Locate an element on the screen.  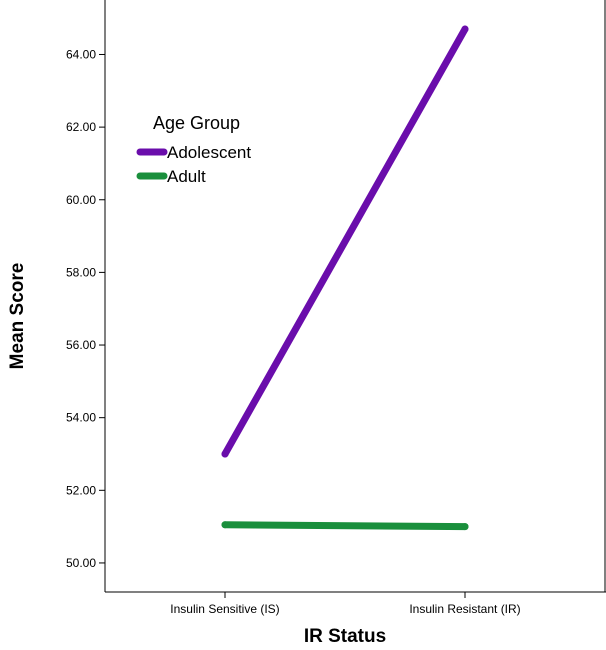
y-tick-label: 60.00 is located at coordinates (81, 200).